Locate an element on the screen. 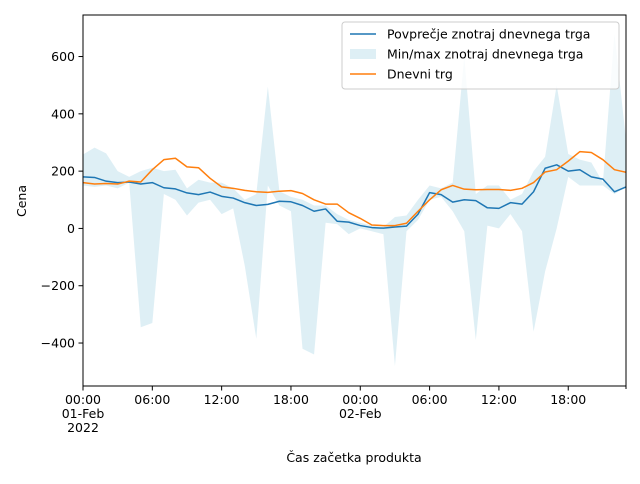 The image size is (640, 484). y-tick-label: −400 is located at coordinates (58, 343).